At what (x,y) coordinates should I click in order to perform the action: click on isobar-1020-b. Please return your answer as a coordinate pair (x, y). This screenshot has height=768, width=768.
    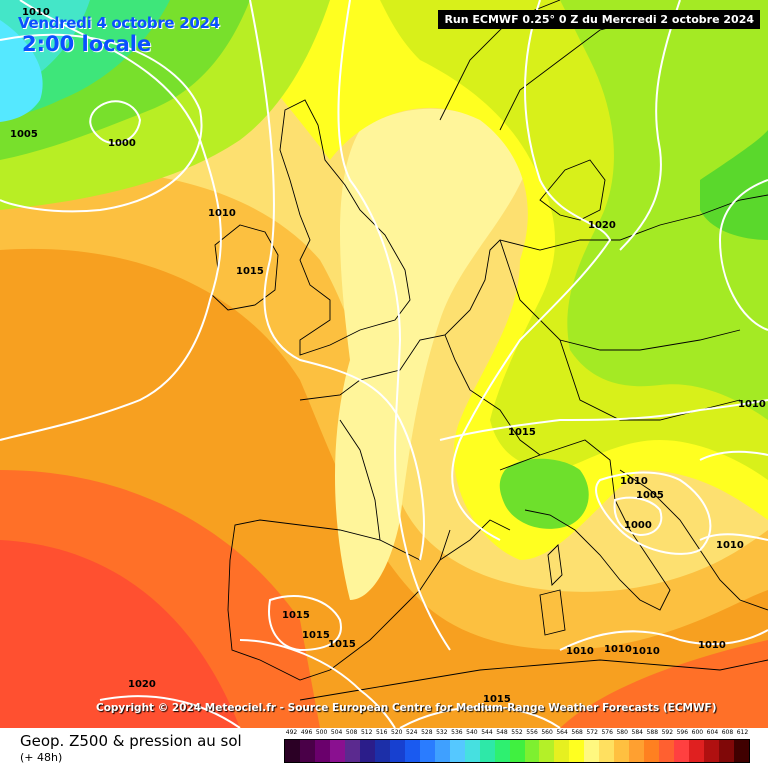
    Looking at the image, I should click on (531, 270).